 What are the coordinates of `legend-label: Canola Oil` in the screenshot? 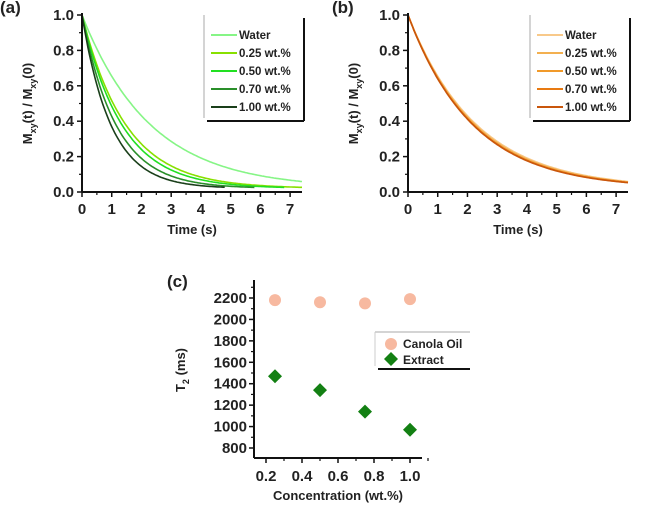 It's located at (432, 344).